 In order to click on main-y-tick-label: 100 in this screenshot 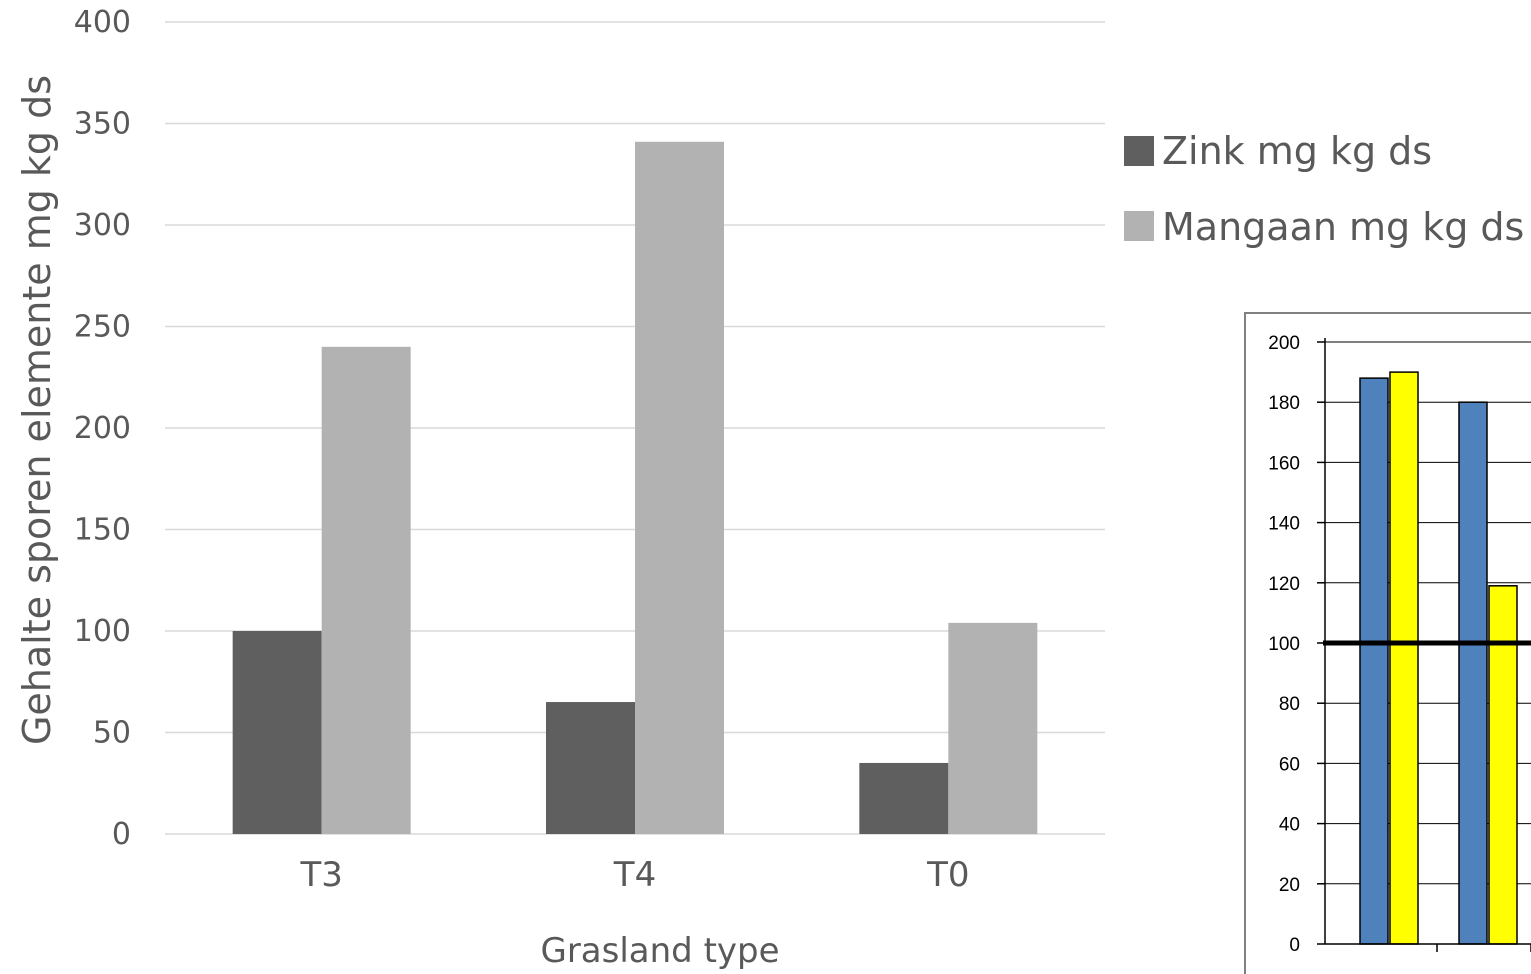, I will do `click(102, 631)`.